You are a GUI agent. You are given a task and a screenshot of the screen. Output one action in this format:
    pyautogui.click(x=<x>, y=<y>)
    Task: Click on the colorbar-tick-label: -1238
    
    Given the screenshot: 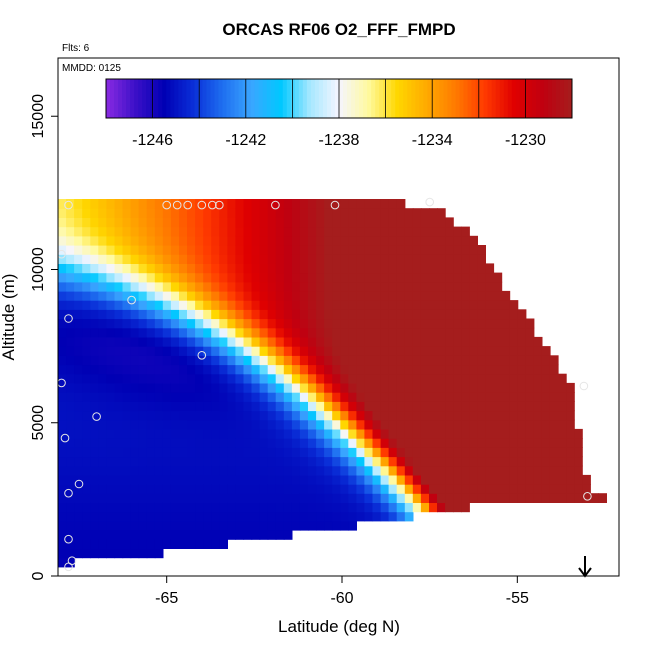 What is the action you would take?
    pyautogui.click(x=339, y=140)
    